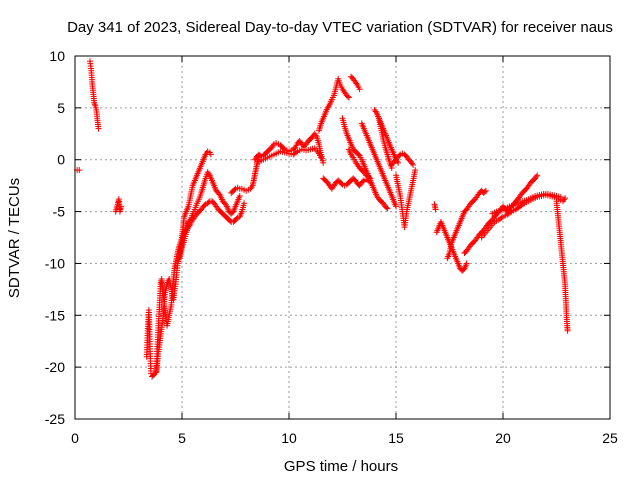 The image size is (640, 480). I want to click on y-tick-label: 10, so click(57, 56).